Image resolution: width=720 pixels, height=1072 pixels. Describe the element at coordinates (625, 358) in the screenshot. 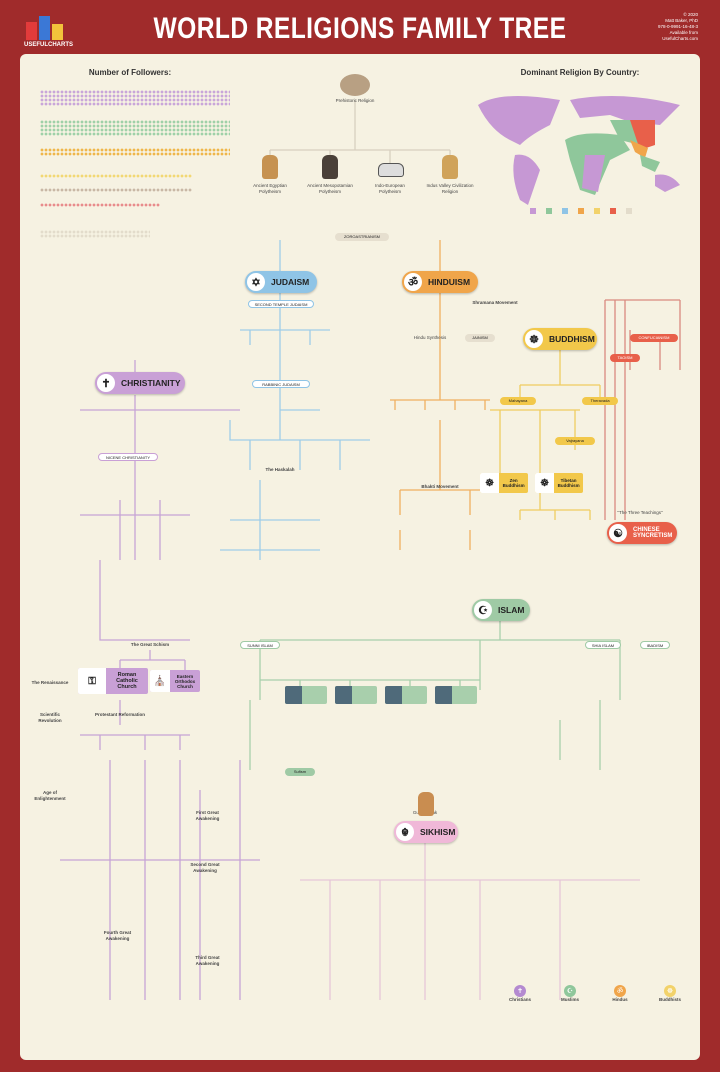

I see `taoism-node: TAOISM` at that location.